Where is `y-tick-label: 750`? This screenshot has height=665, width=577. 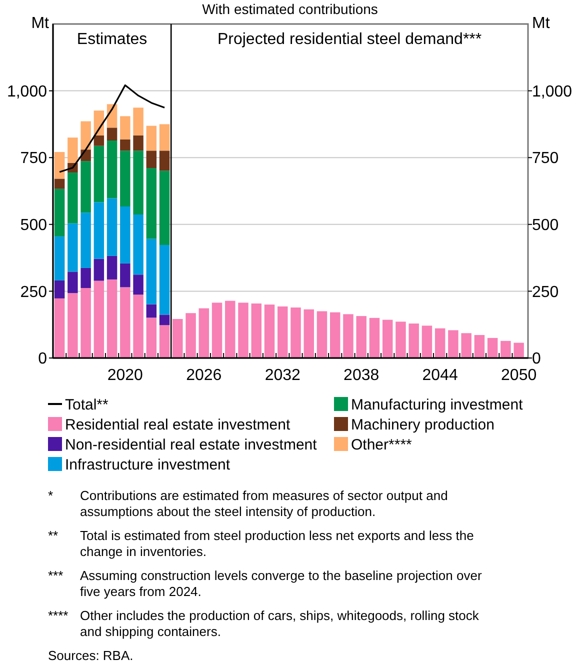
y-tick-label: 750 is located at coordinates (34, 159).